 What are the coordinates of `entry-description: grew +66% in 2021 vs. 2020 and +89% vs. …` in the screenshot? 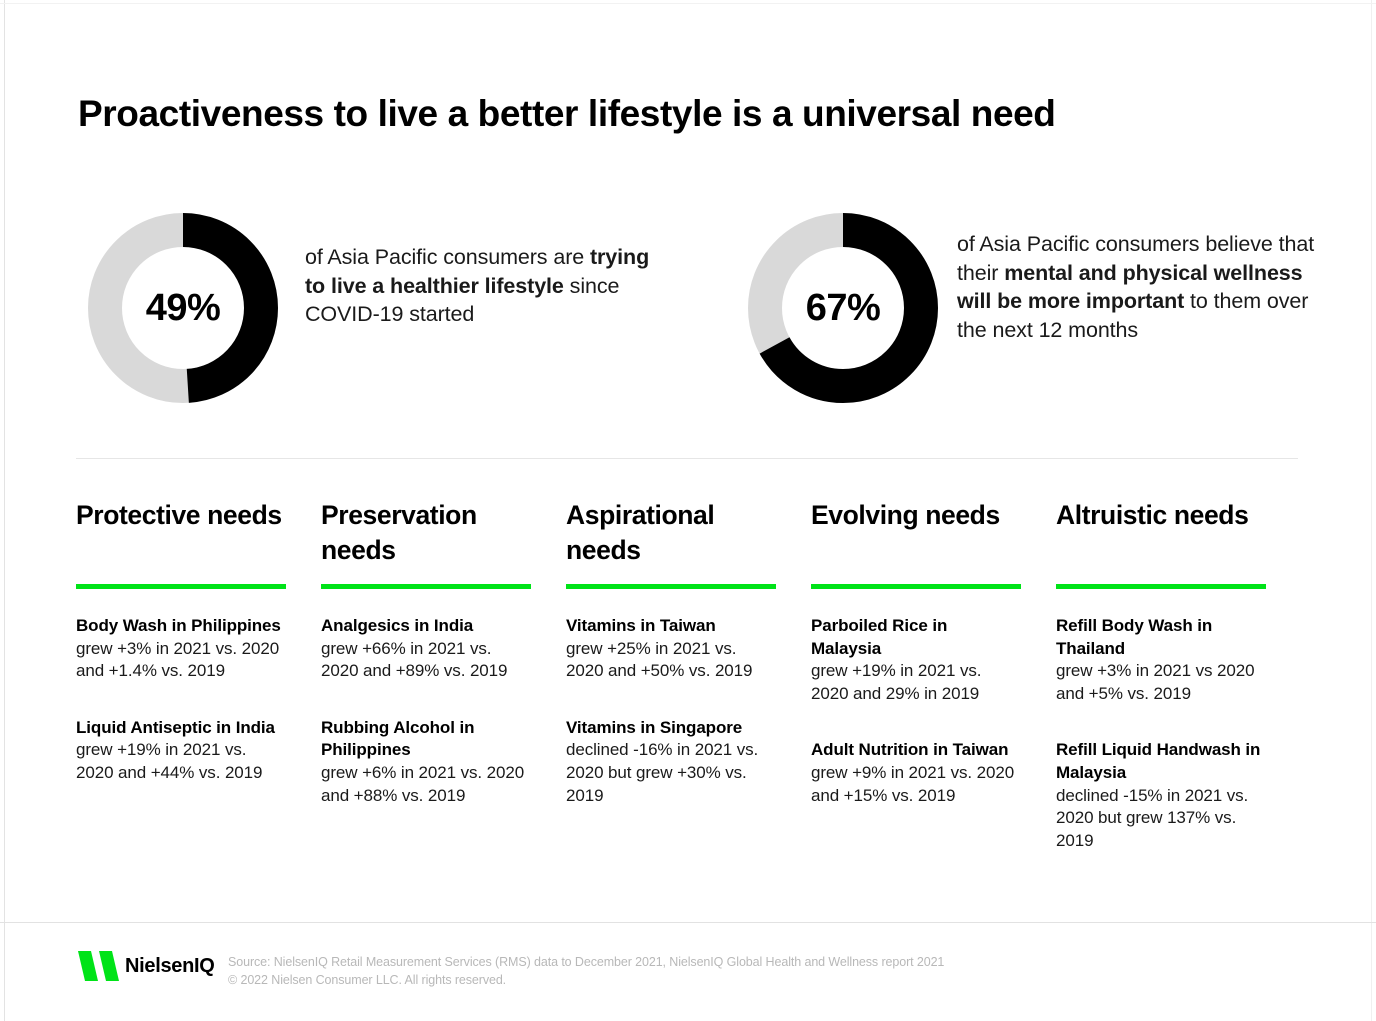 It's located at (414, 659).